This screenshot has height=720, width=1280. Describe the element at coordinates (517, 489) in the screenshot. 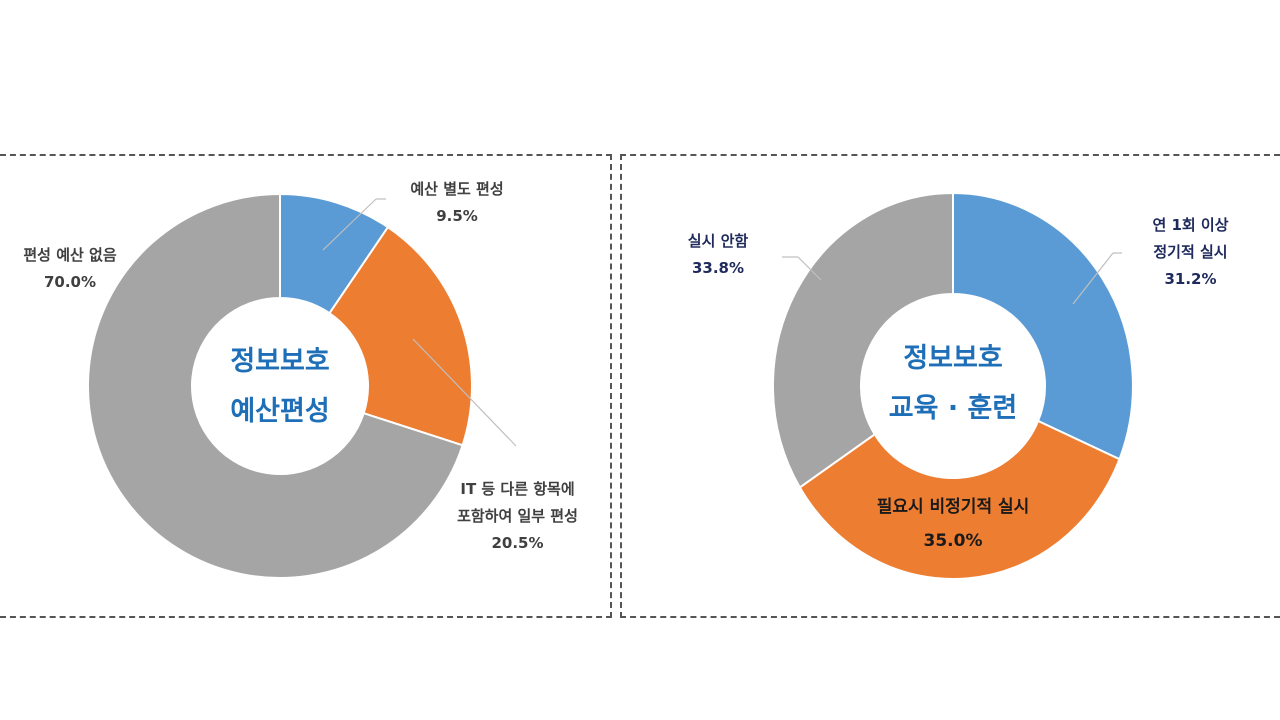

I see `label-text: IT 등 다른 항목에` at that location.